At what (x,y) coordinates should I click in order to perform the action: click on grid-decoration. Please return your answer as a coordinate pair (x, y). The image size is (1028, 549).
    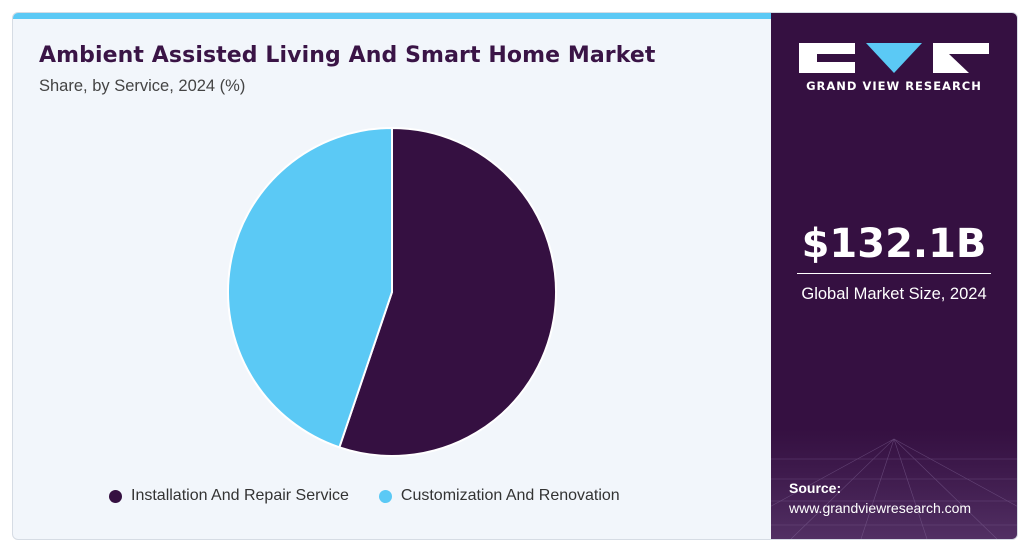
    Looking at the image, I should click on (894, 484).